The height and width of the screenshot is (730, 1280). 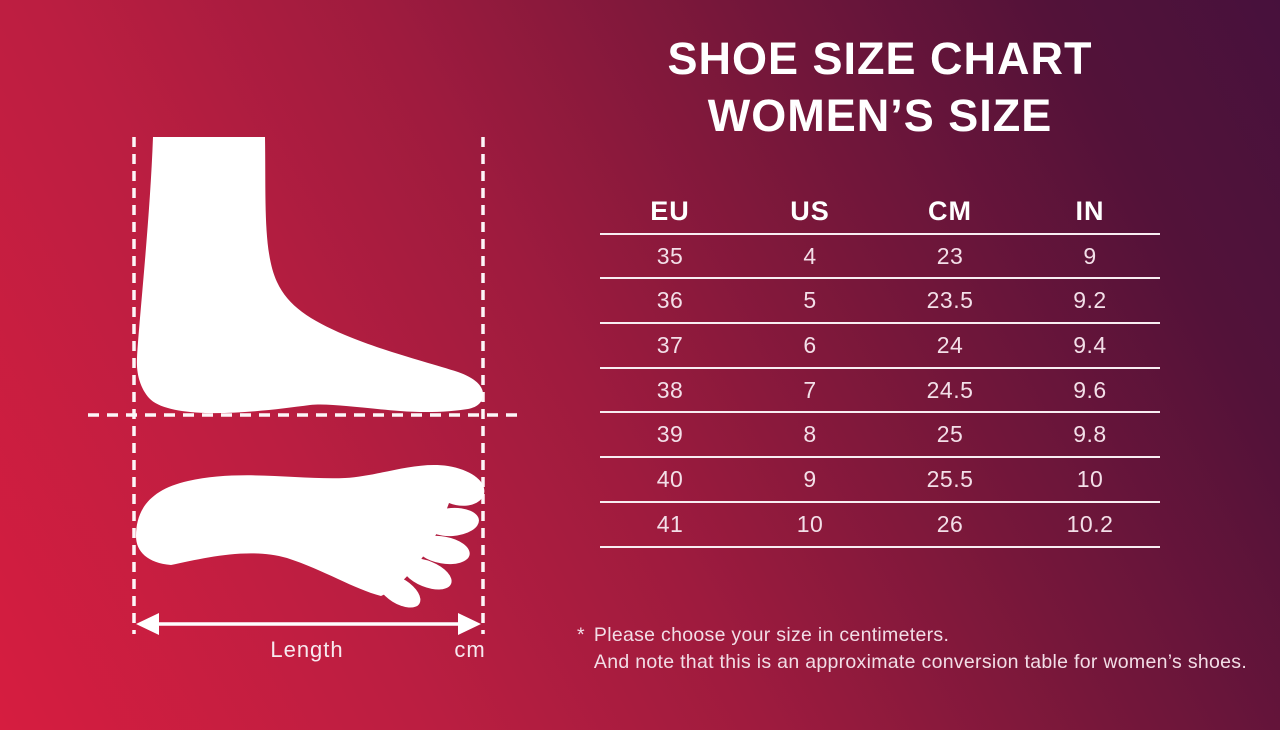 I want to click on column-header-us: US, so click(x=810, y=210).